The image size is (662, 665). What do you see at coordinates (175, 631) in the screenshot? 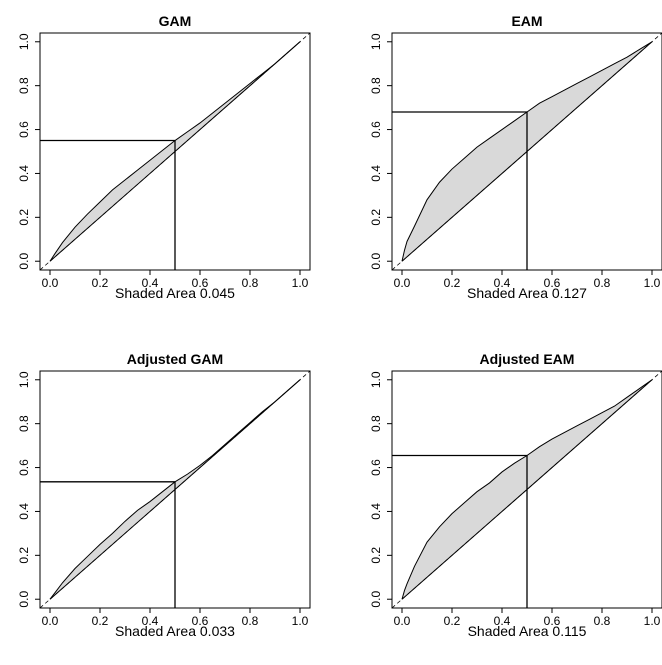
I see `x-axis-label: Shaded Area 0.033` at bounding box center [175, 631].